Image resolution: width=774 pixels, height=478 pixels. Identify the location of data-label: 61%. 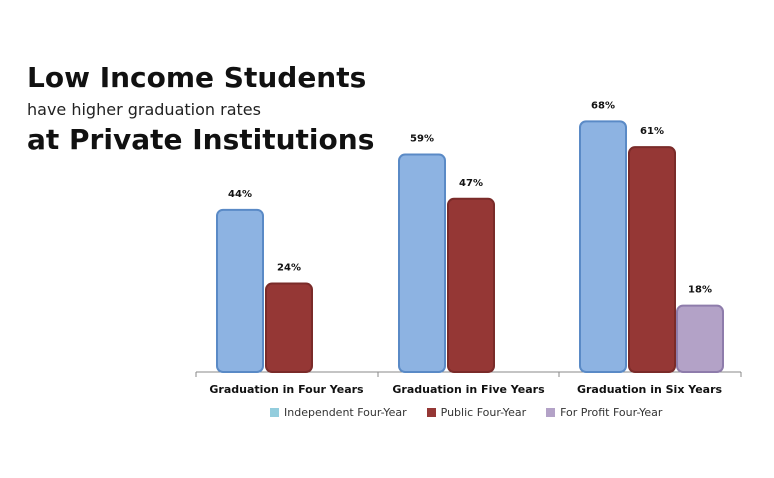
(652, 131).